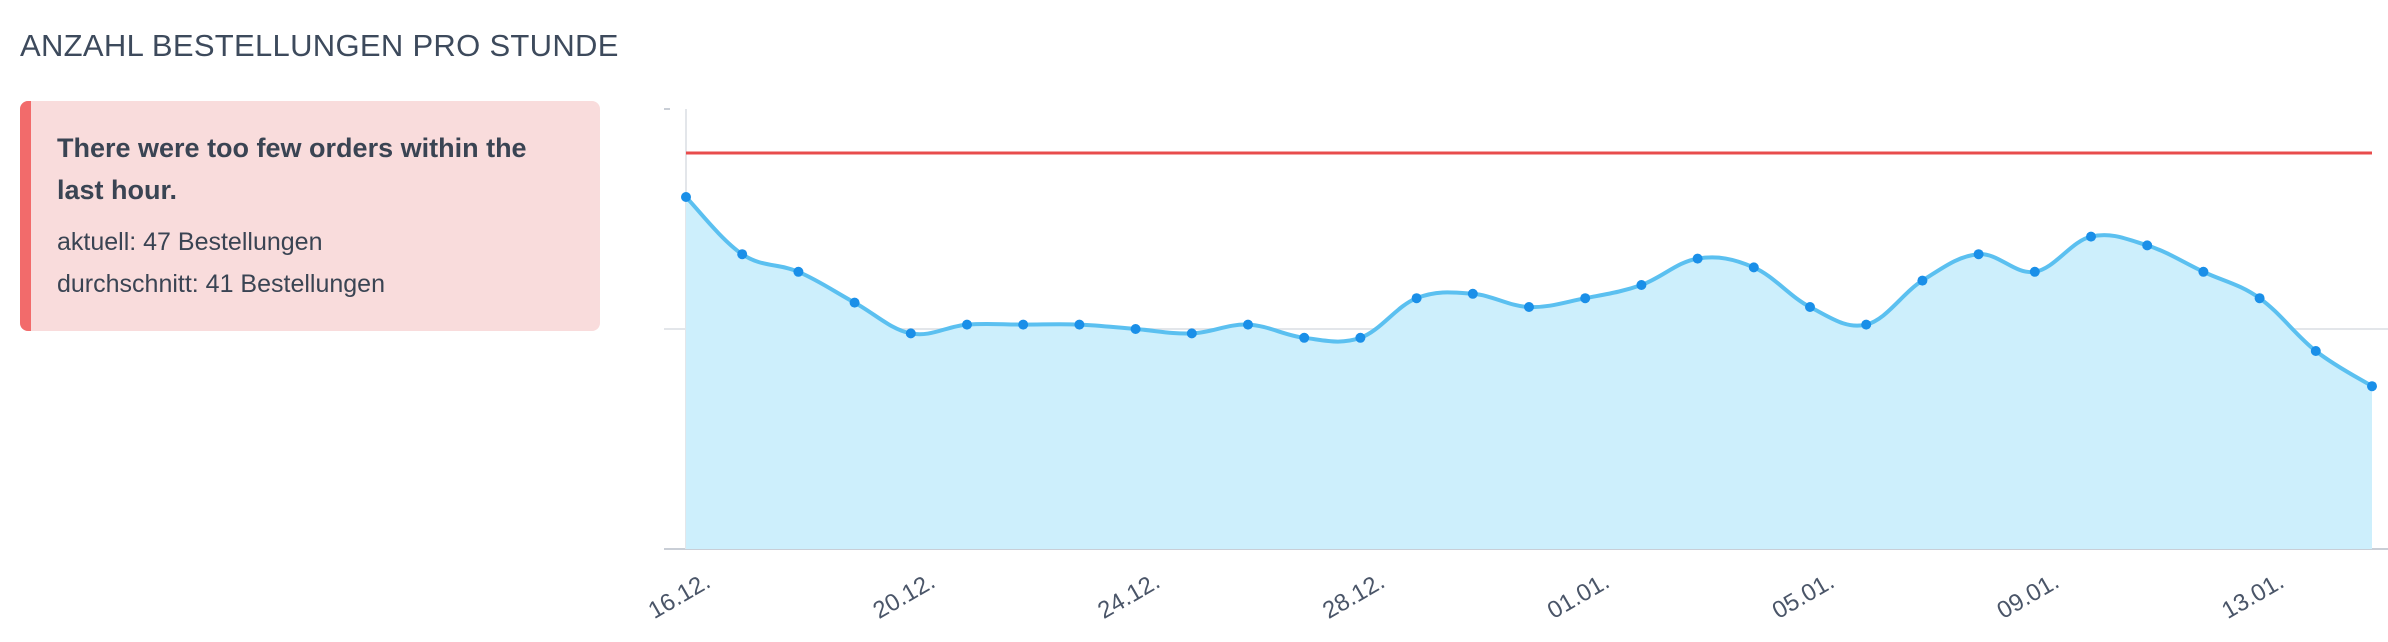 The height and width of the screenshot is (642, 2388). What do you see at coordinates (967, 324) in the screenshot?
I see `data-point-21.12.` at bounding box center [967, 324].